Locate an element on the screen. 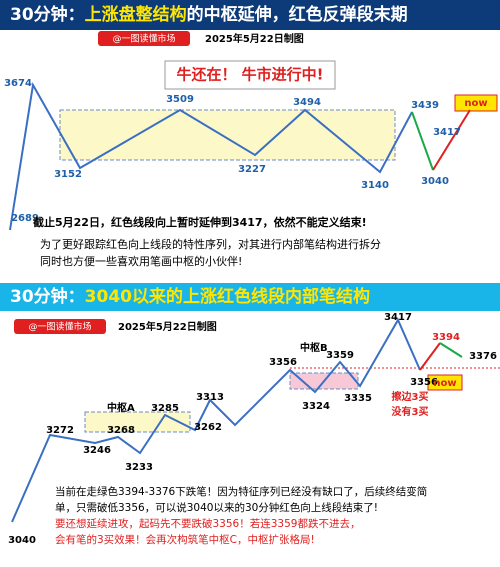 The image size is (500, 567). edge-note: 没有3买 is located at coordinates (410, 411).